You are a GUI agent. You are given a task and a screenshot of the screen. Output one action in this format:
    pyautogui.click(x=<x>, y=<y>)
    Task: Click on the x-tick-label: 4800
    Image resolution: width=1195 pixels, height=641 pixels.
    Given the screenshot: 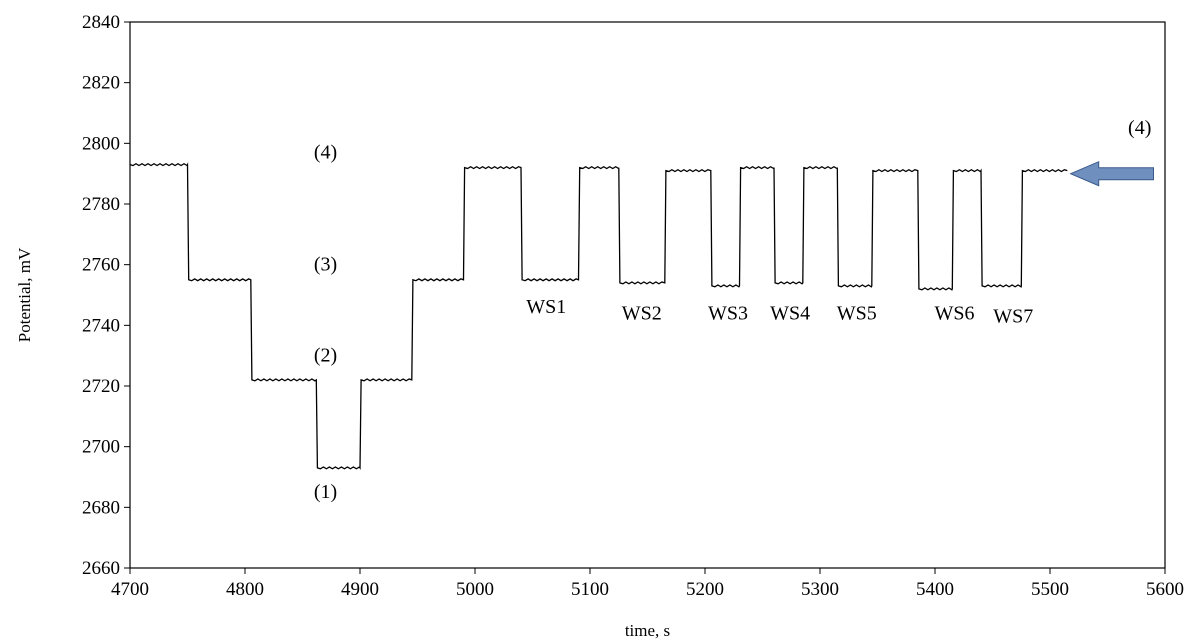 What is the action you would take?
    pyautogui.click(x=245, y=589)
    